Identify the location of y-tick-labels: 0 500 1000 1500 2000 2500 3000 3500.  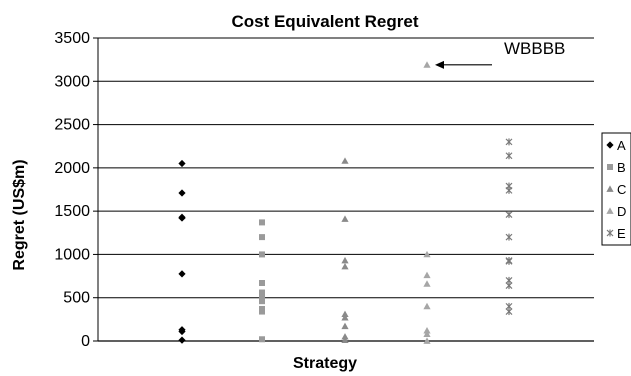
(72, 190).